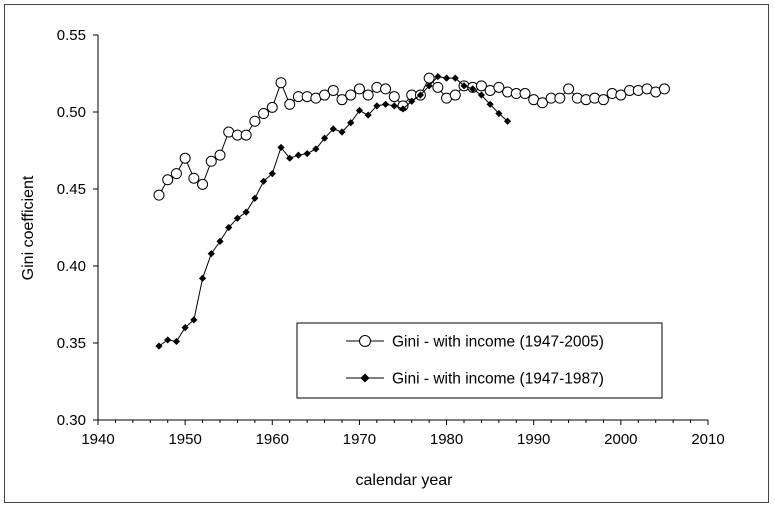  I want to click on y-axis: 0.30 0.35 0.40 0.45 0.50 0.55, so click(77, 228).